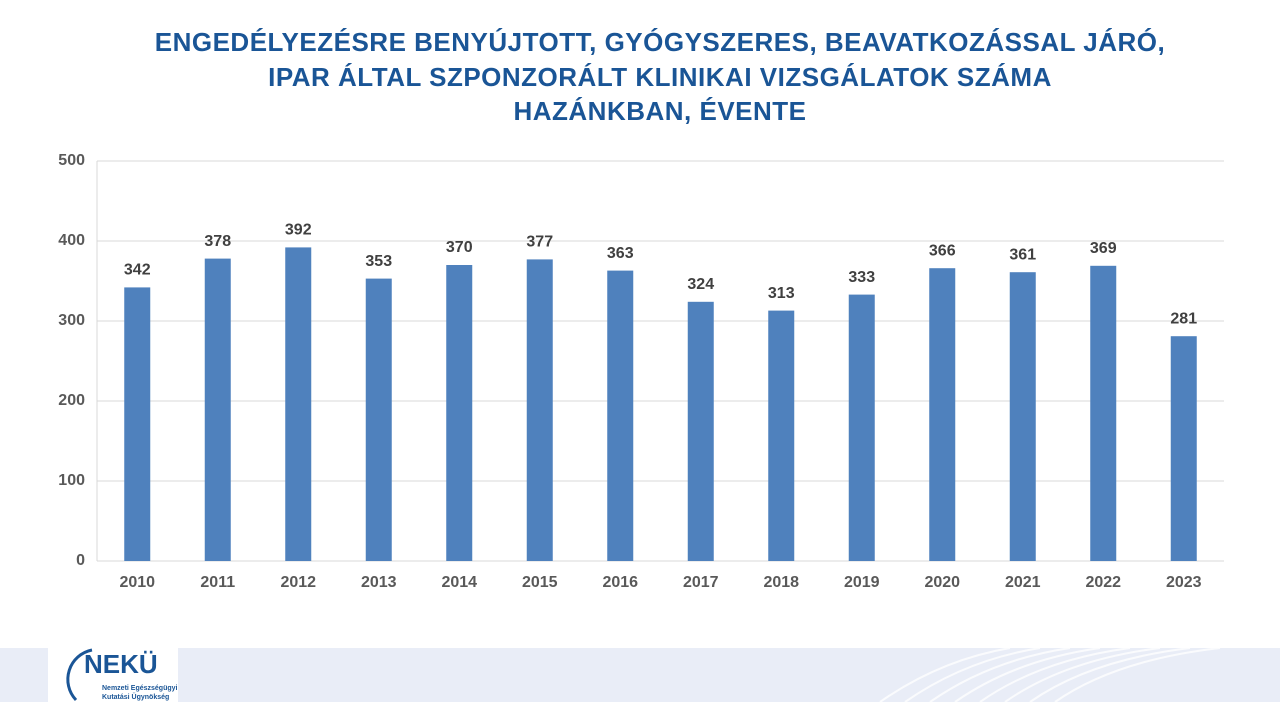  Describe the element at coordinates (71, 160) in the screenshot. I see `y-tick-label: 500` at that location.